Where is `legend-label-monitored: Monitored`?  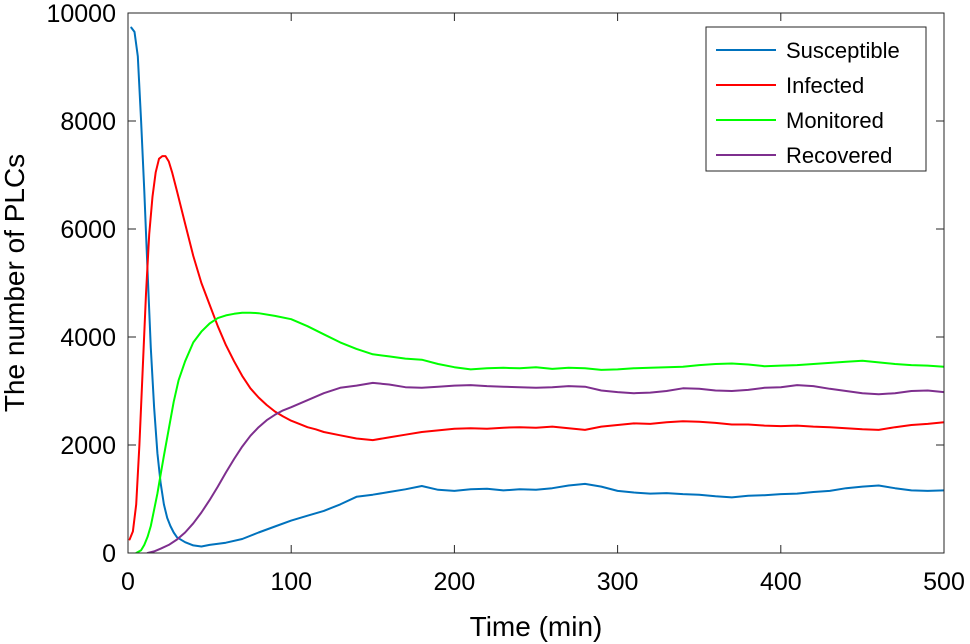
legend-label-monitored: Monitored is located at coordinates (835, 120).